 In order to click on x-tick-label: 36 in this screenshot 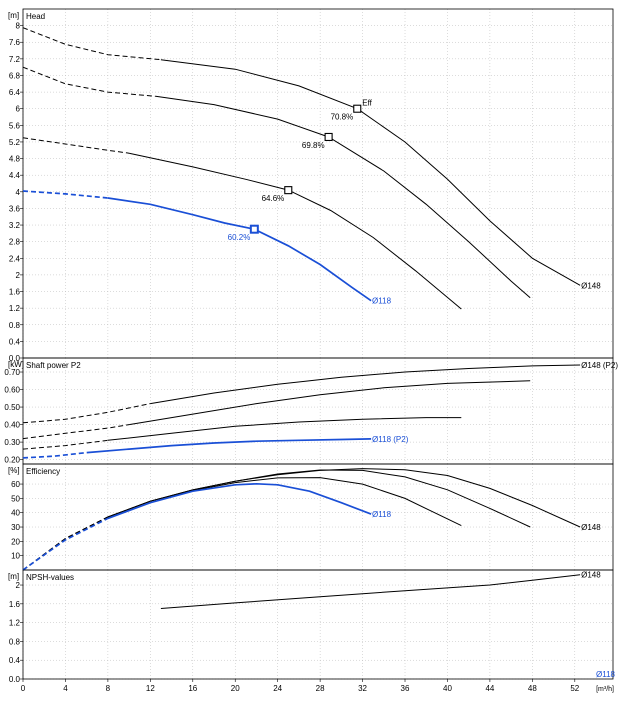, I will do `click(405, 688)`.